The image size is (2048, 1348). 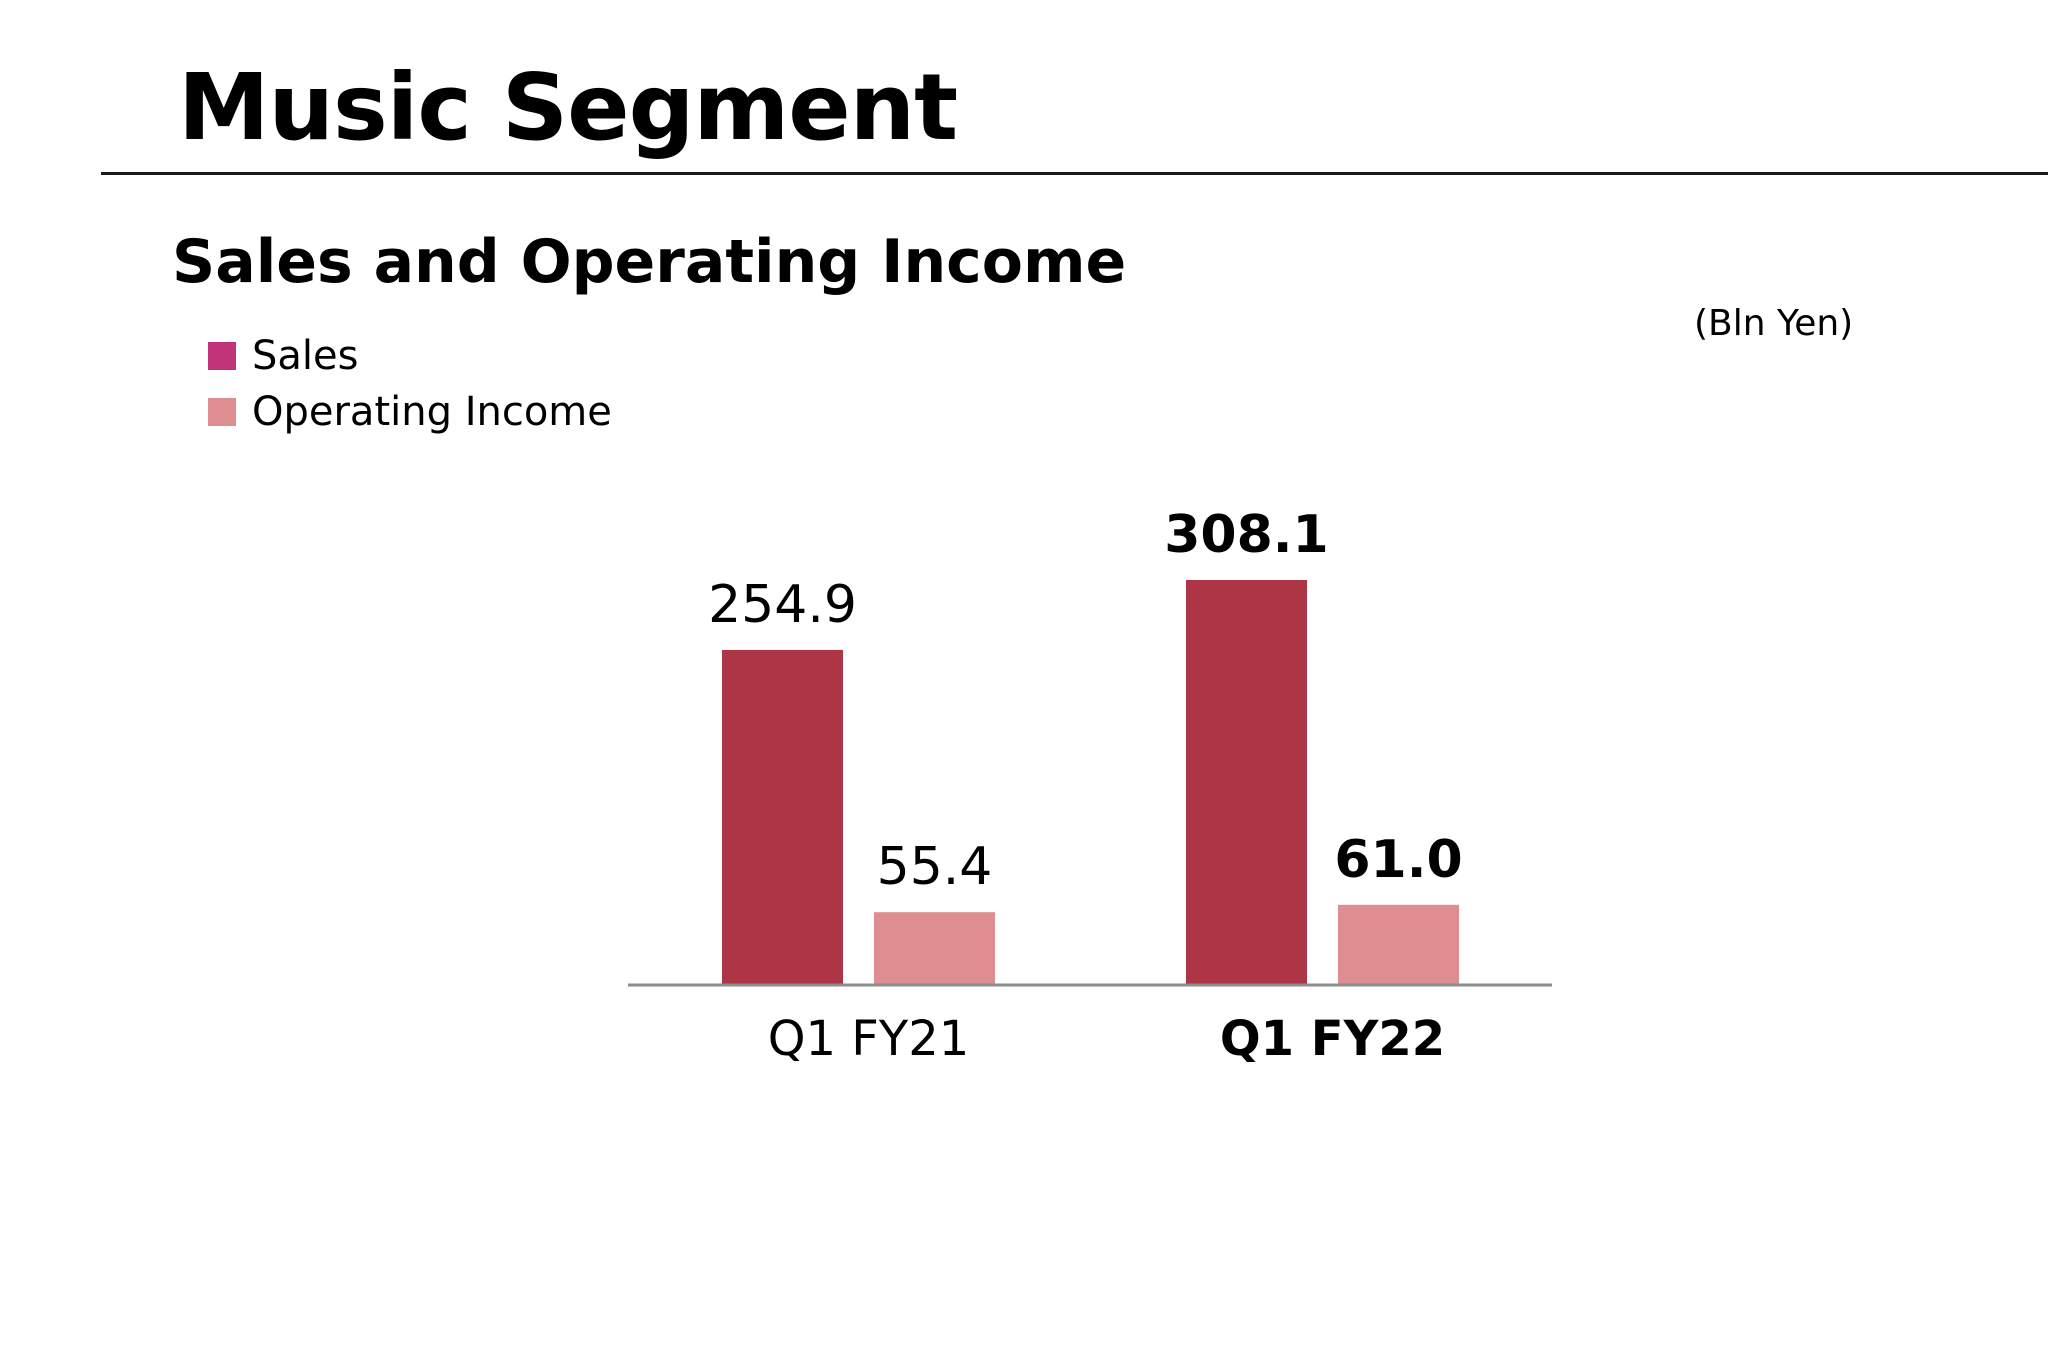 What do you see at coordinates (1246, 535) in the screenshot?
I see `data-label-sales-q1-fy22: 308.1` at bounding box center [1246, 535].